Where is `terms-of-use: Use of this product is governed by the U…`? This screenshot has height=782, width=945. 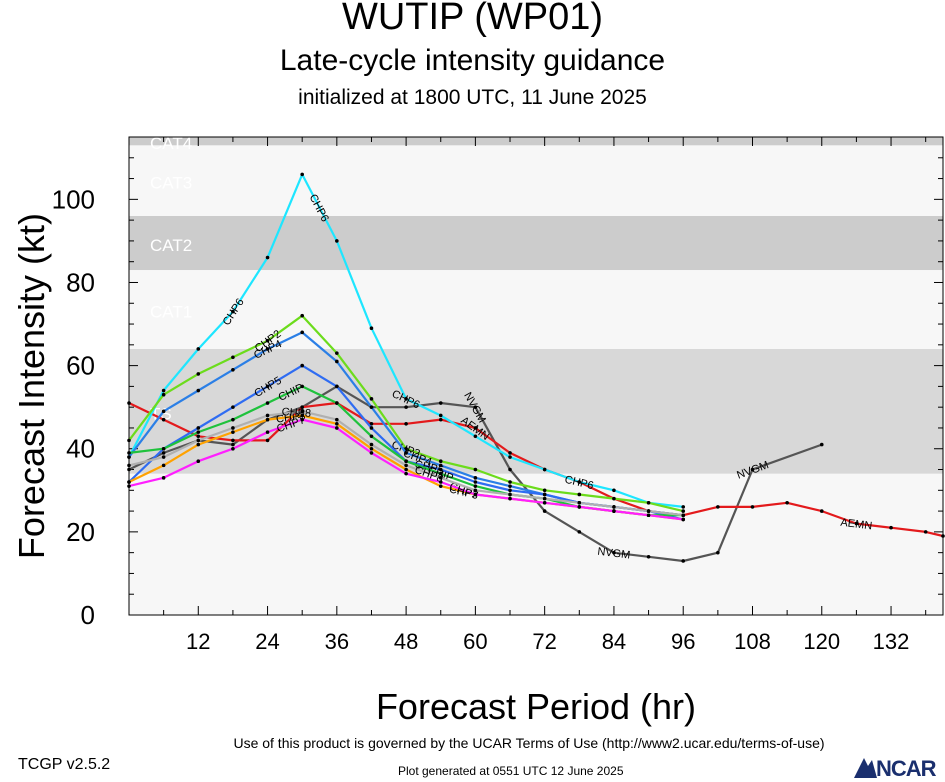 terms-of-use: Use of this product is governed by the U… is located at coordinates (529, 743).